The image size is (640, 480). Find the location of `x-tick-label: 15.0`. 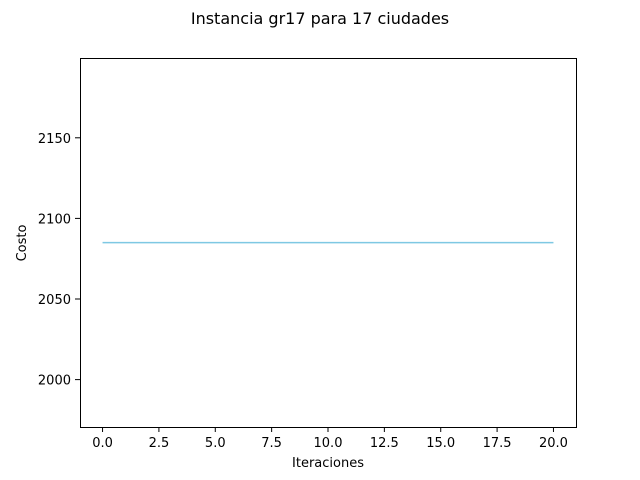

x-tick-label: 15.0 is located at coordinates (440, 443).